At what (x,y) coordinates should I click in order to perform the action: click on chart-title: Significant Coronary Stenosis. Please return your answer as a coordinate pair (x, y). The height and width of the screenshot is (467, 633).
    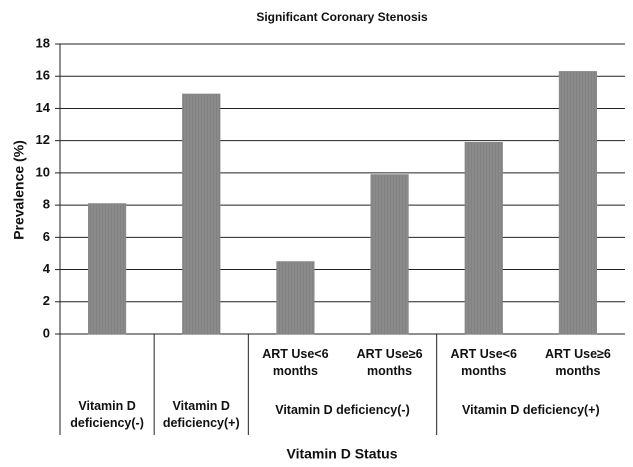
    Looking at the image, I should click on (342, 17).